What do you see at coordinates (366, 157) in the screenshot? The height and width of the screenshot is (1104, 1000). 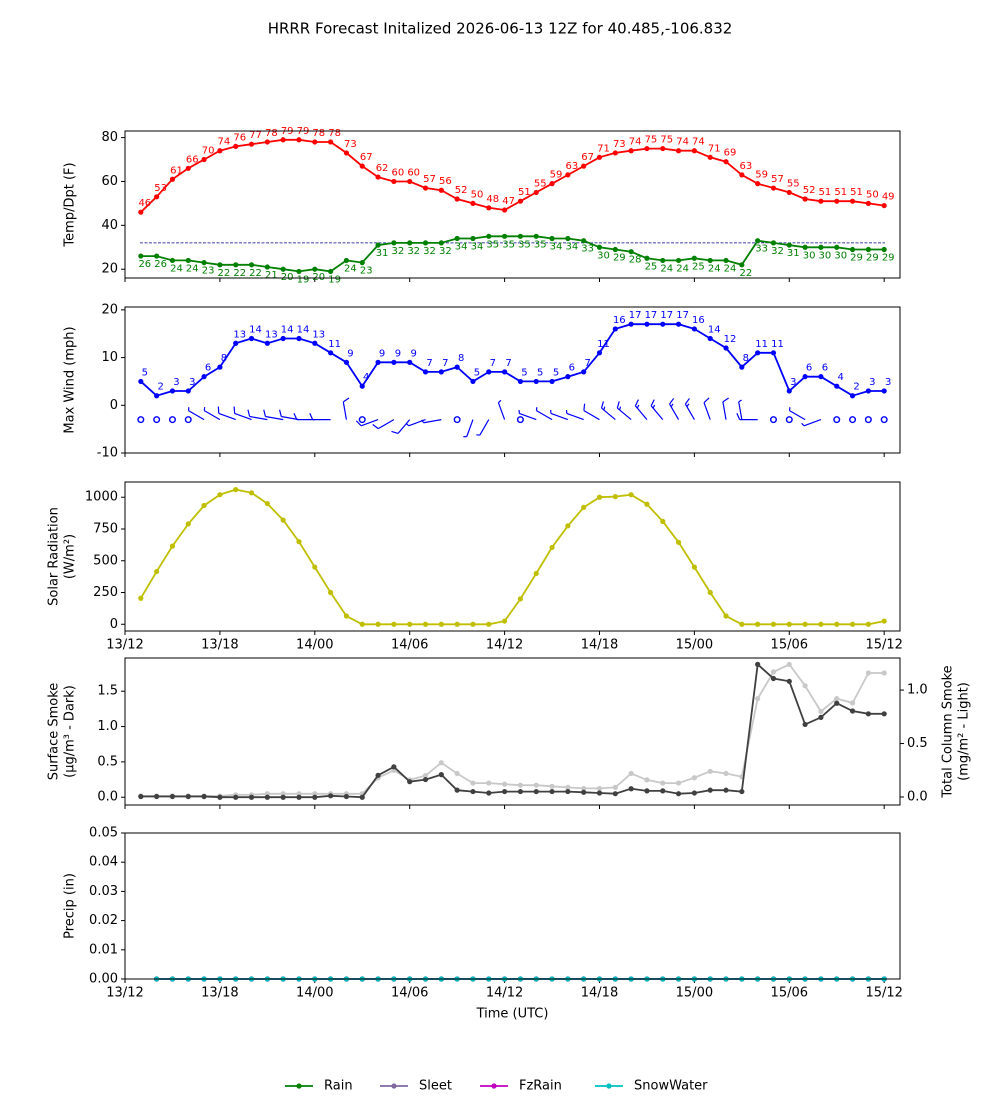 I see `data-label: 67` at bounding box center [366, 157].